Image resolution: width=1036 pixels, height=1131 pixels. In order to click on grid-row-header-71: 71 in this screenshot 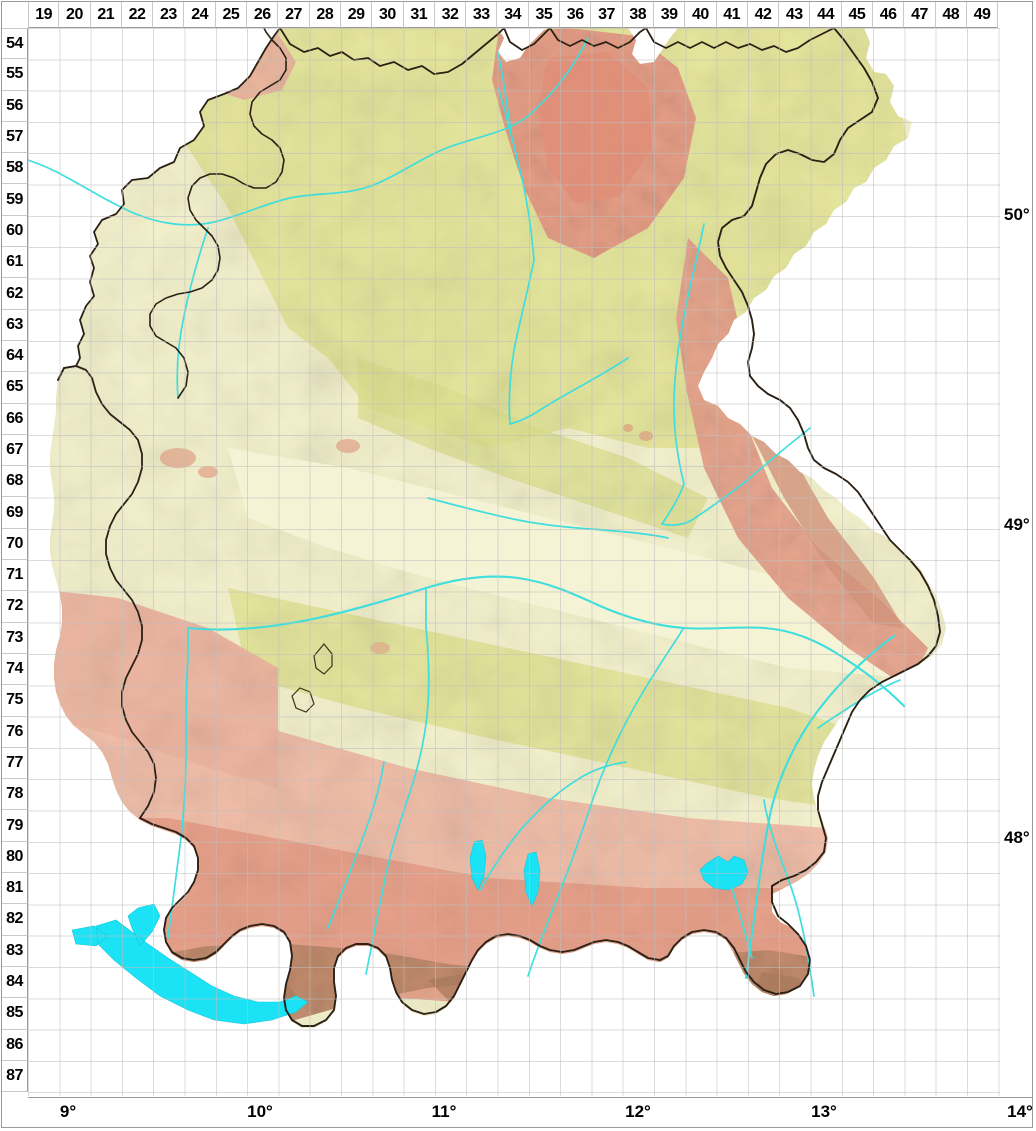, I will do `click(15, 576)`.